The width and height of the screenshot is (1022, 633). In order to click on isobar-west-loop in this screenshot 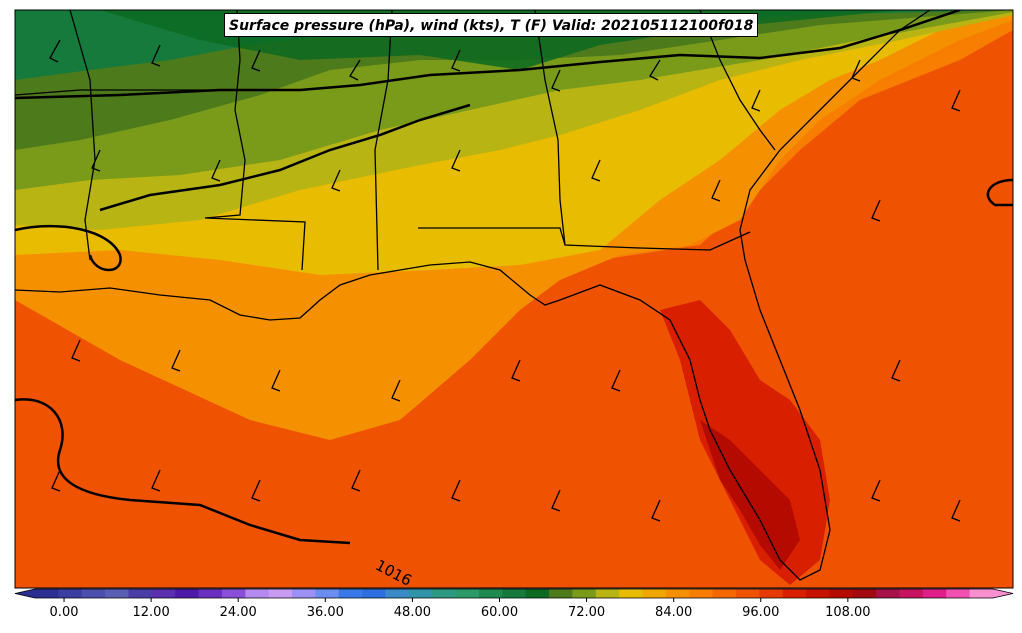, I will do `click(68, 248)`.